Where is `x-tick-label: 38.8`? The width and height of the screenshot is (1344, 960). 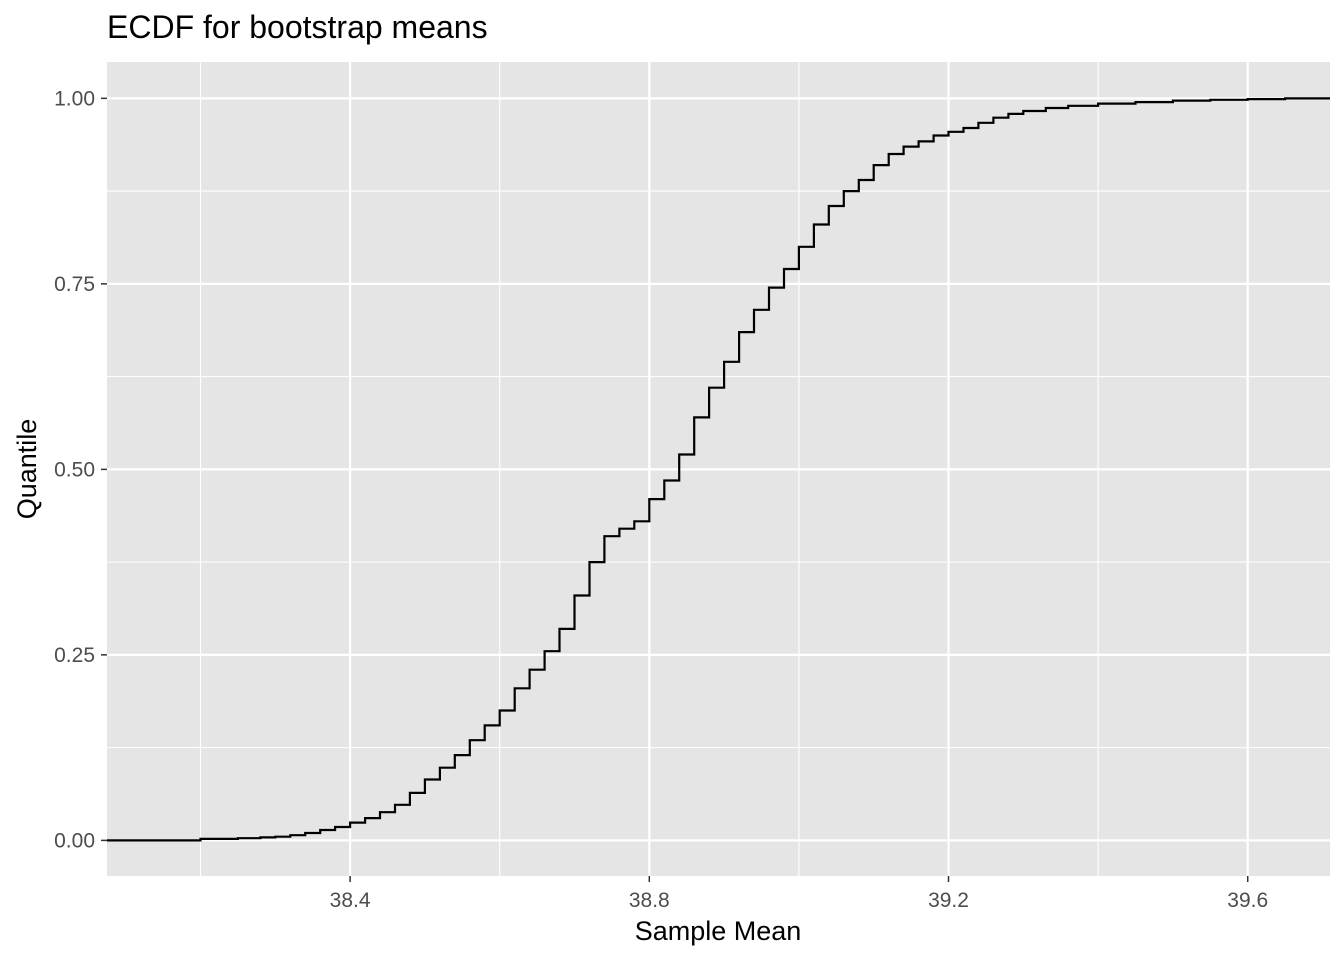 x-tick-label: 38.8 is located at coordinates (649, 900).